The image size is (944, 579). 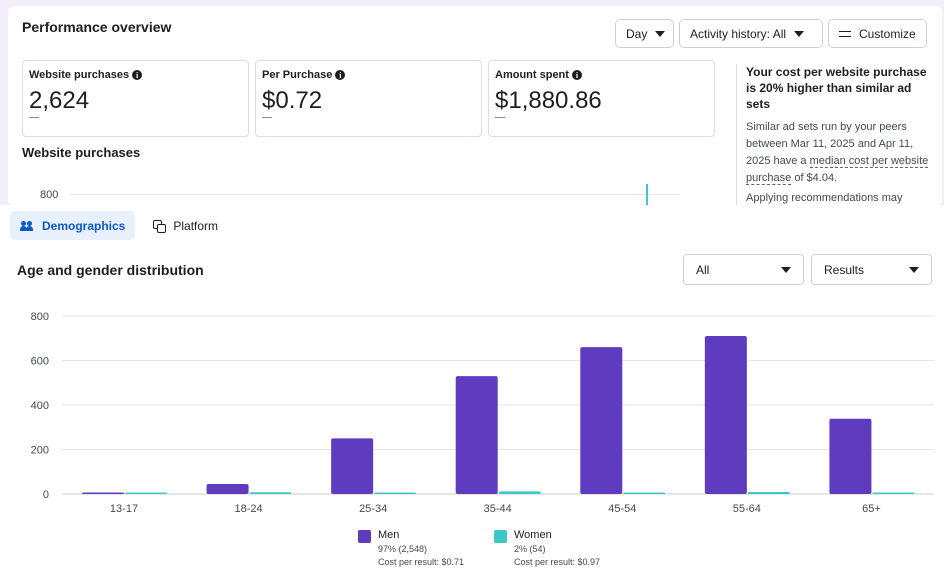 What do you see at coordinates (364, 536) in the screenshot?
I see `legend-swatch-men` at bounding box center [364, 536].